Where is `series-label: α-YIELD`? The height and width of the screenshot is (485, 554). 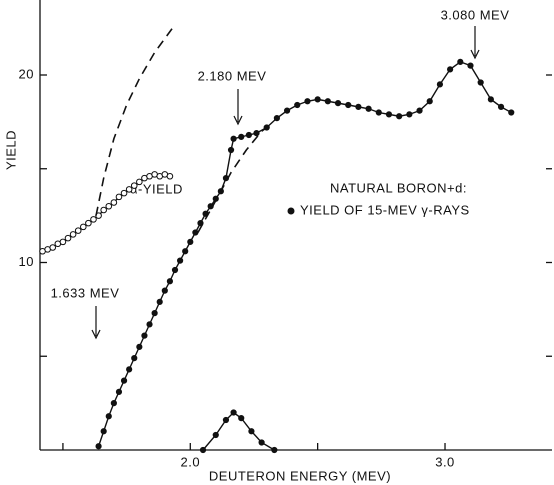 series-label: α-YIELD is located at coordinates (156, 188).